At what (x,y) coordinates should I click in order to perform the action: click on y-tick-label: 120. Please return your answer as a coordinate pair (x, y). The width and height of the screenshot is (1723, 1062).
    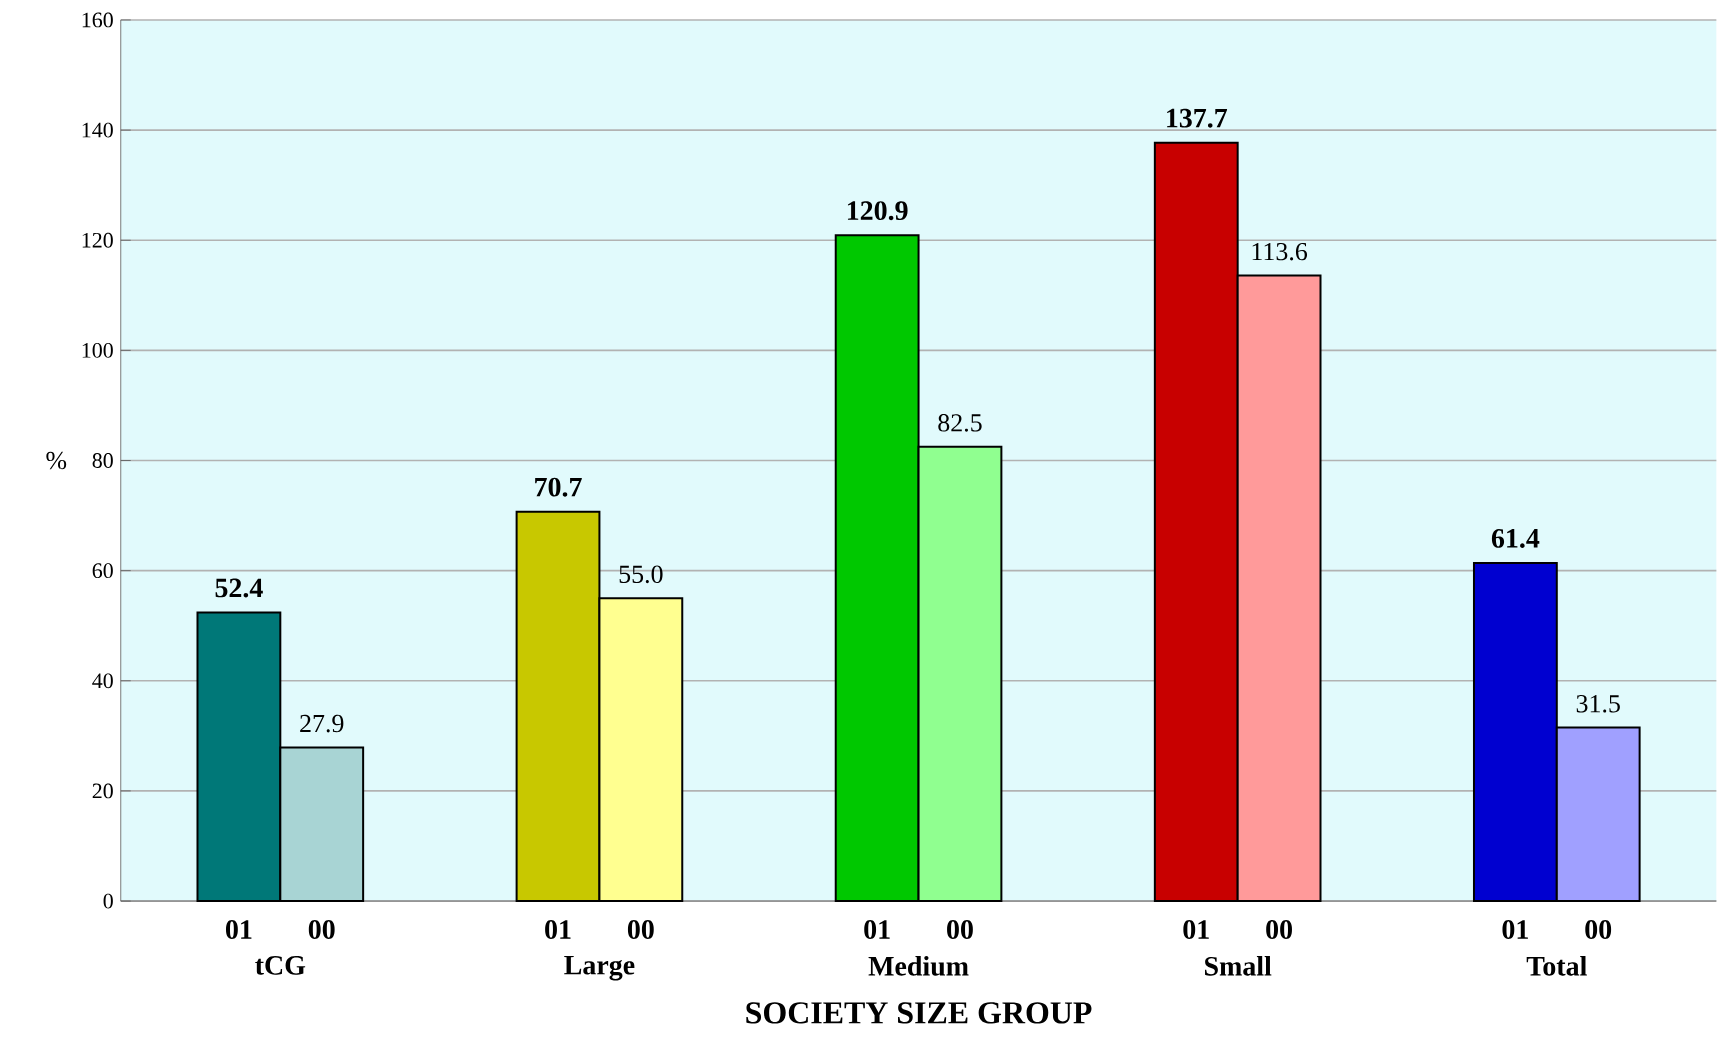
    Looking at the image, I should click on (97, 240).